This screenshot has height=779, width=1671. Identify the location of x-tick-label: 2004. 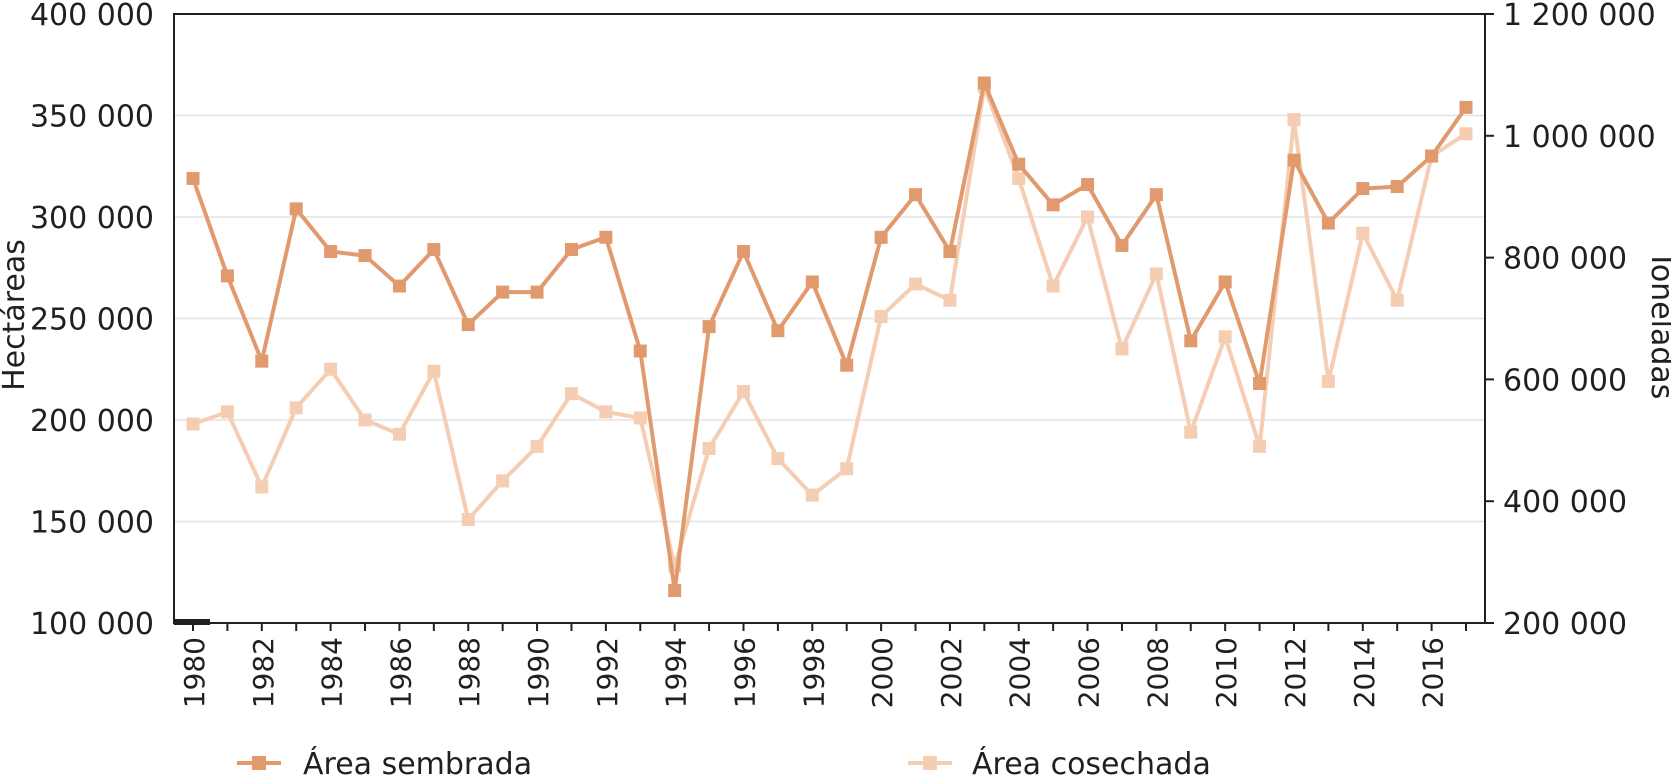
(1020, 672).